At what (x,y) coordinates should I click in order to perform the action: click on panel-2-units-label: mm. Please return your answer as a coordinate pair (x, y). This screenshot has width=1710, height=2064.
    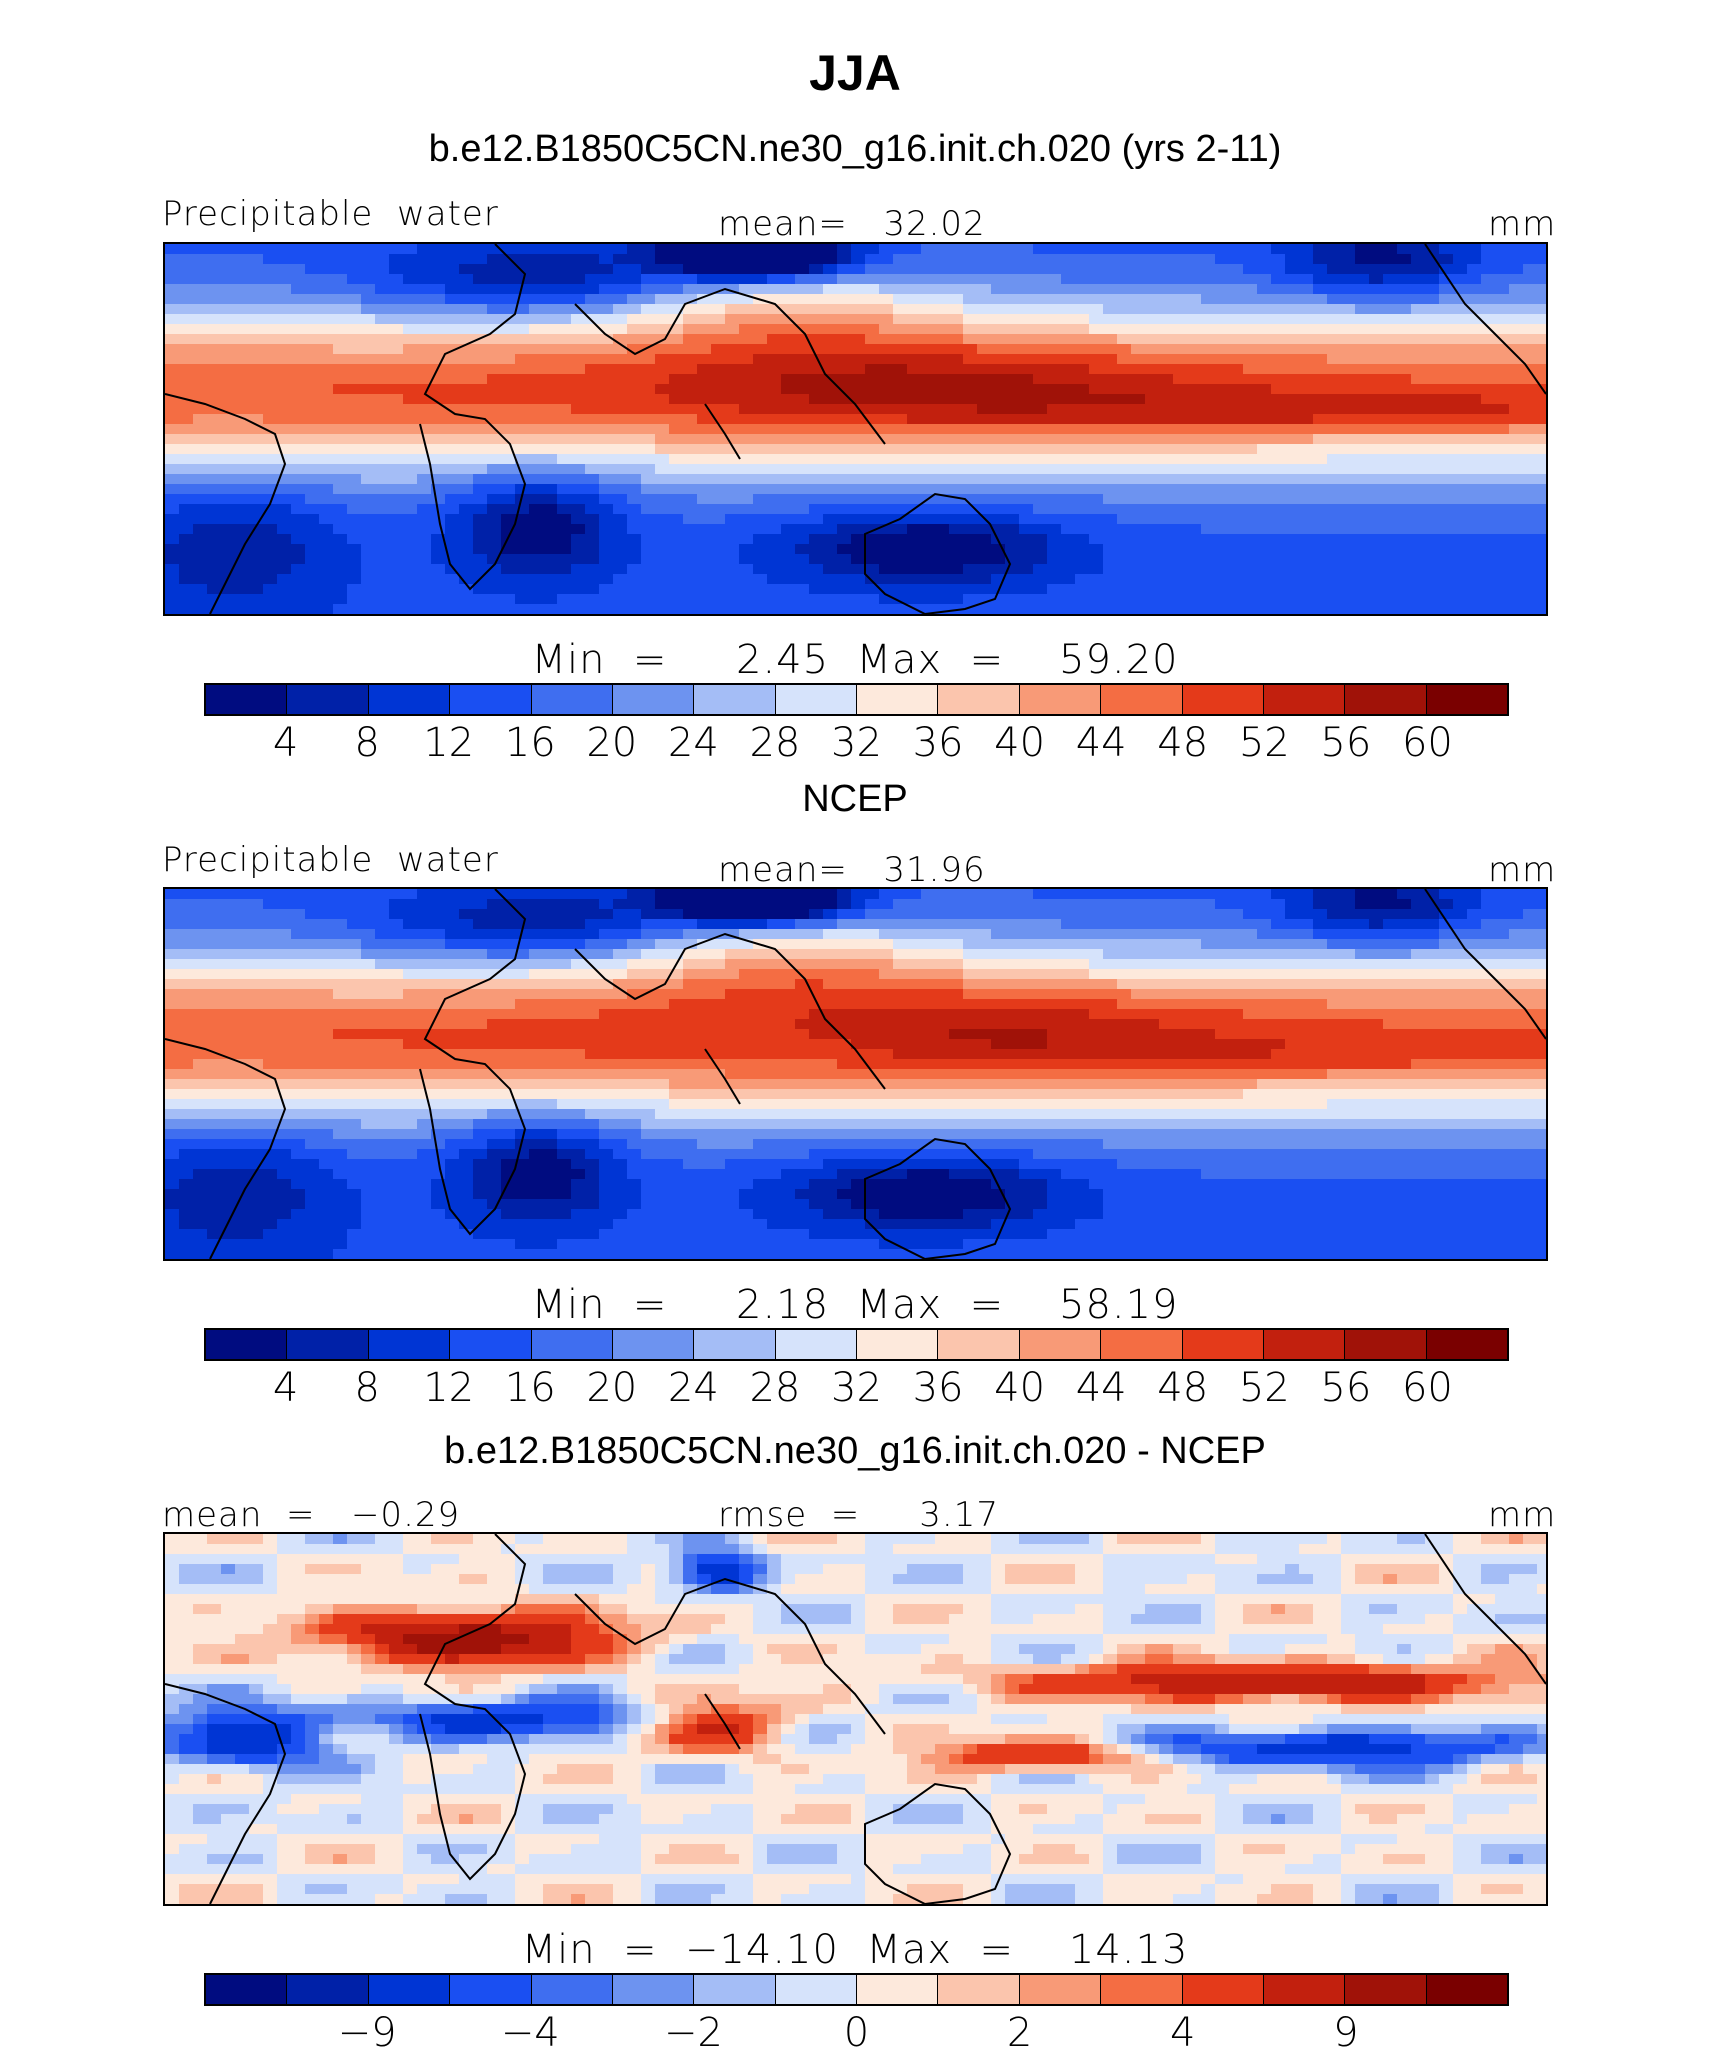
    Looking at the image, I should click on (1522, 870).